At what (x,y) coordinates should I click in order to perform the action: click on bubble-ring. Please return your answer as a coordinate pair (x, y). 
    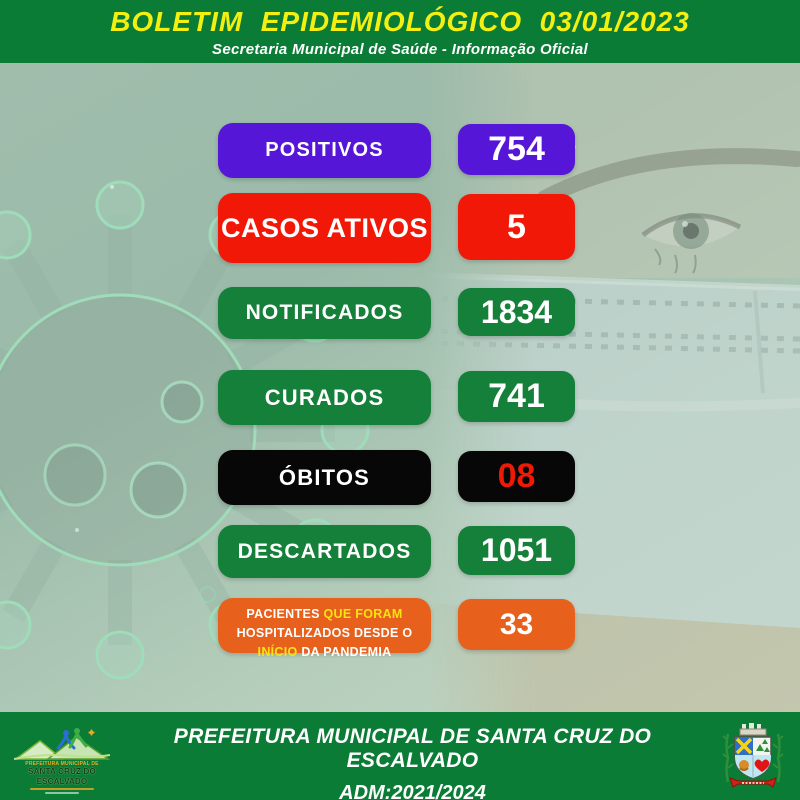
    Looking at the image, I should click on (207, 594).